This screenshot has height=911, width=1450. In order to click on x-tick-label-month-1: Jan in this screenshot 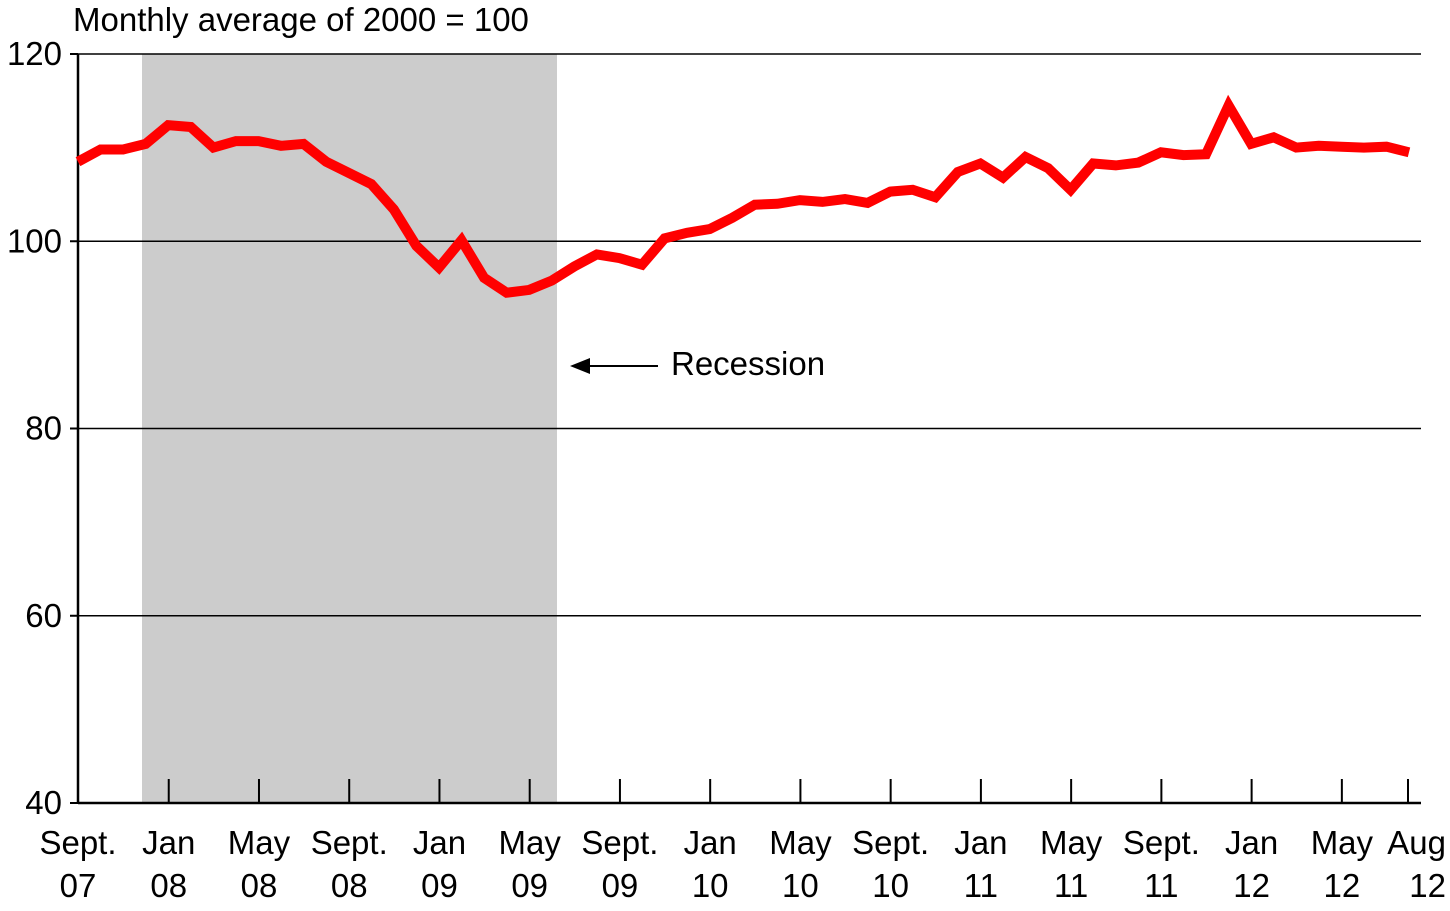, I will do `click(168, 842)`.